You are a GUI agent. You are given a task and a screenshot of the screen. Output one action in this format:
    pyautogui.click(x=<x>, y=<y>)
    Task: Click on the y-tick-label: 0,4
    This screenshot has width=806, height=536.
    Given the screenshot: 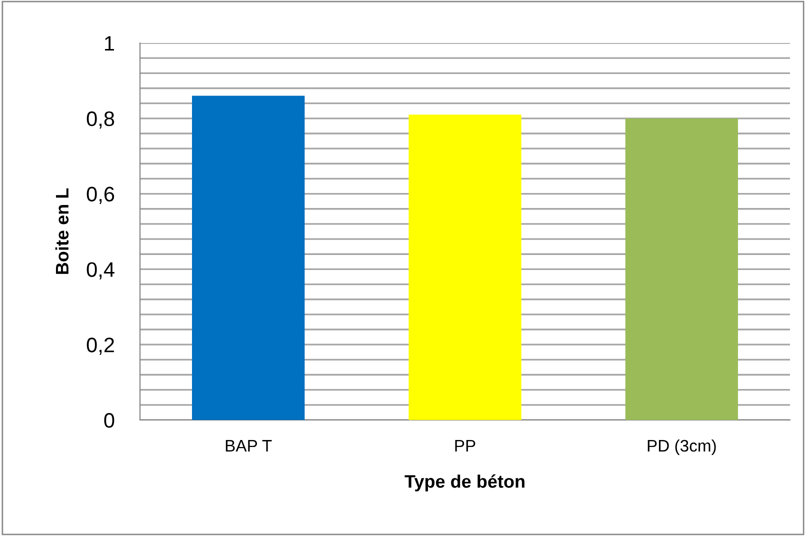 What is the action you would take?
    pyautogui.click(x=100, y=271)
    